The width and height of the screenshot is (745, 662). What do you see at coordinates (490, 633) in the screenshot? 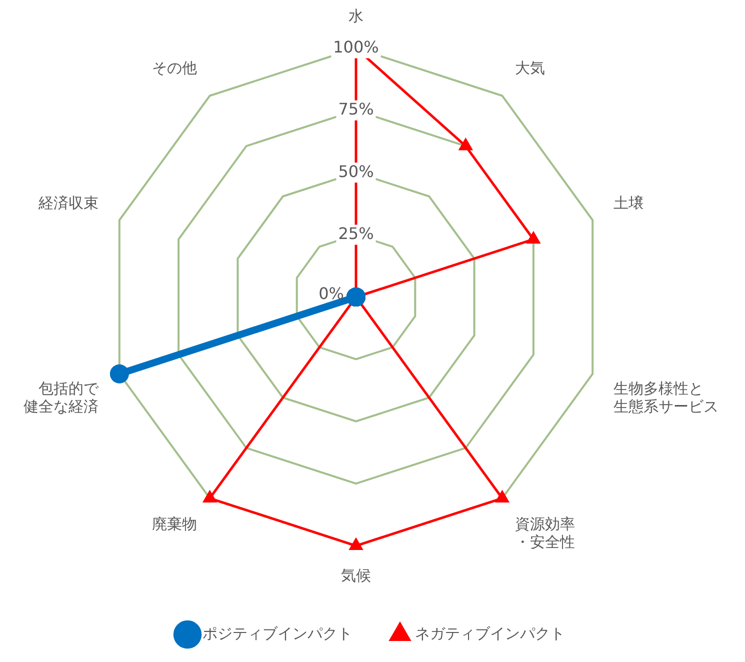
I see `legend-label: ネガティブインパクト` at bounding box center [490, 633].